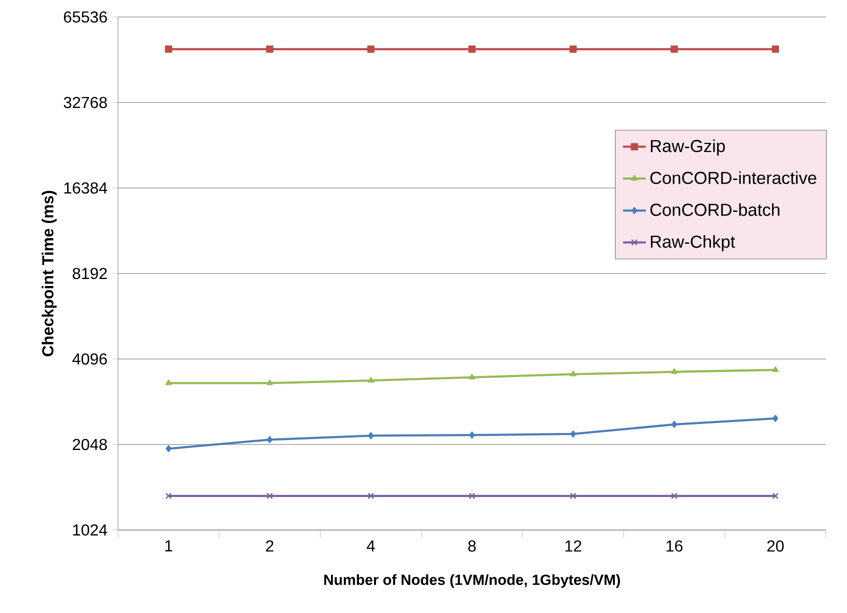 The height and width of the screenshot is (613, 847). Describe the element at coordinates (733, 177) in the screenshot. I see `legend-label: ConCORD-interactive` at that location.